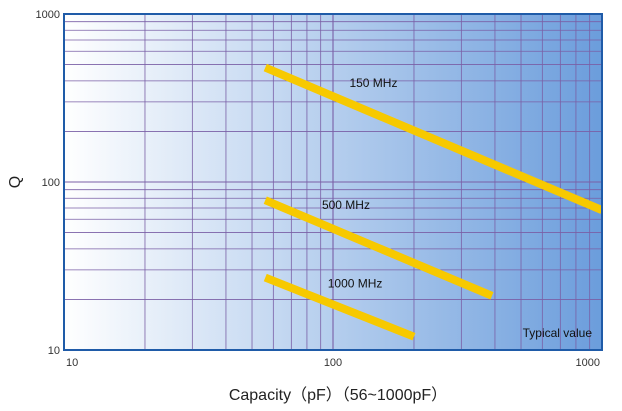 The image size is (622, 411). I want to click on y-tick-label: 100, so click(51, 183).